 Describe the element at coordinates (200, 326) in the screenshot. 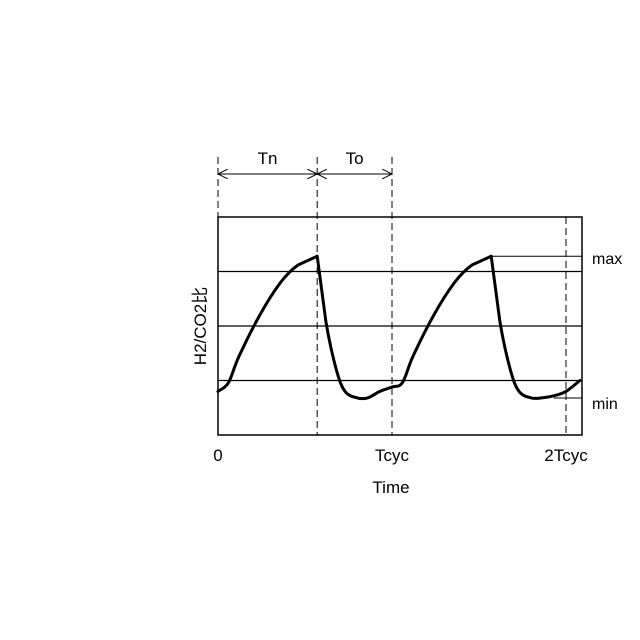

I see `y-axis-title: H2/CO2比` at that location.